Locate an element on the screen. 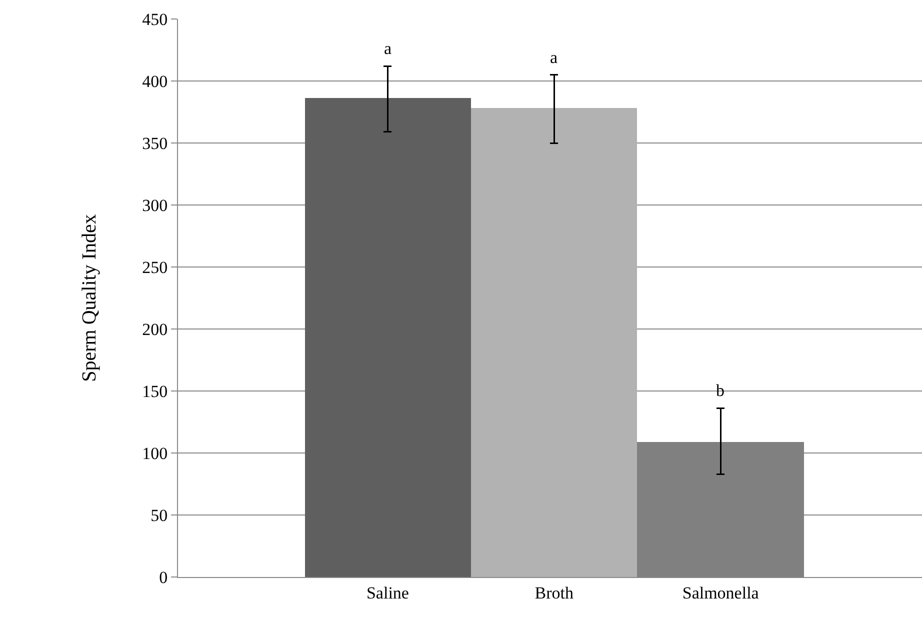 The height and width of the screenshot is (632, 922). y-tick-label: 300 is located at coordinates (155, 205).